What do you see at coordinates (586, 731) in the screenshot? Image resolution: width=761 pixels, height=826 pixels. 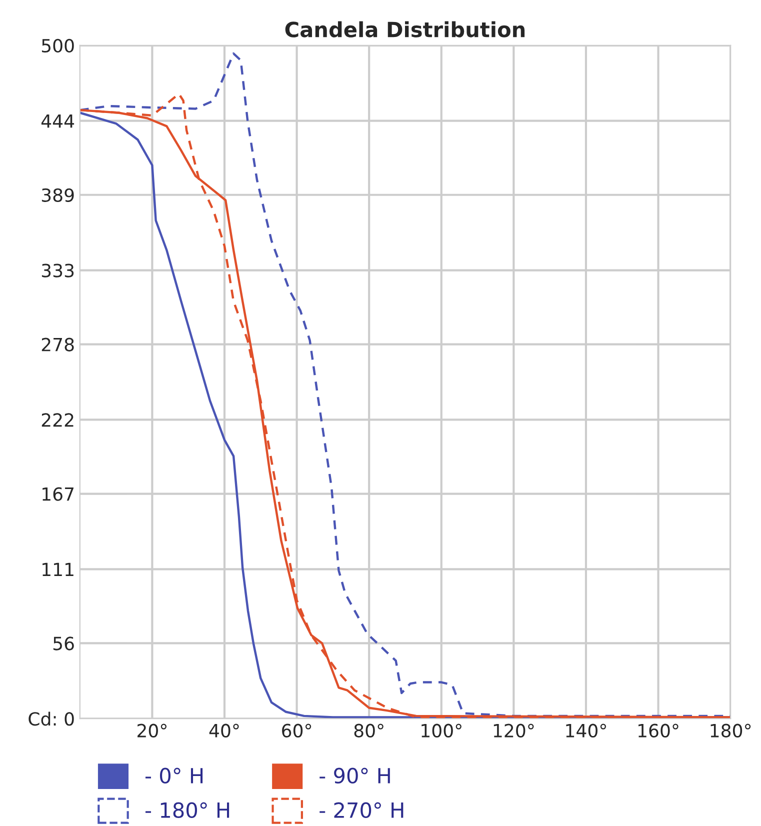 I see `x-tick-label: 140°` at bounding box center [586, 731].